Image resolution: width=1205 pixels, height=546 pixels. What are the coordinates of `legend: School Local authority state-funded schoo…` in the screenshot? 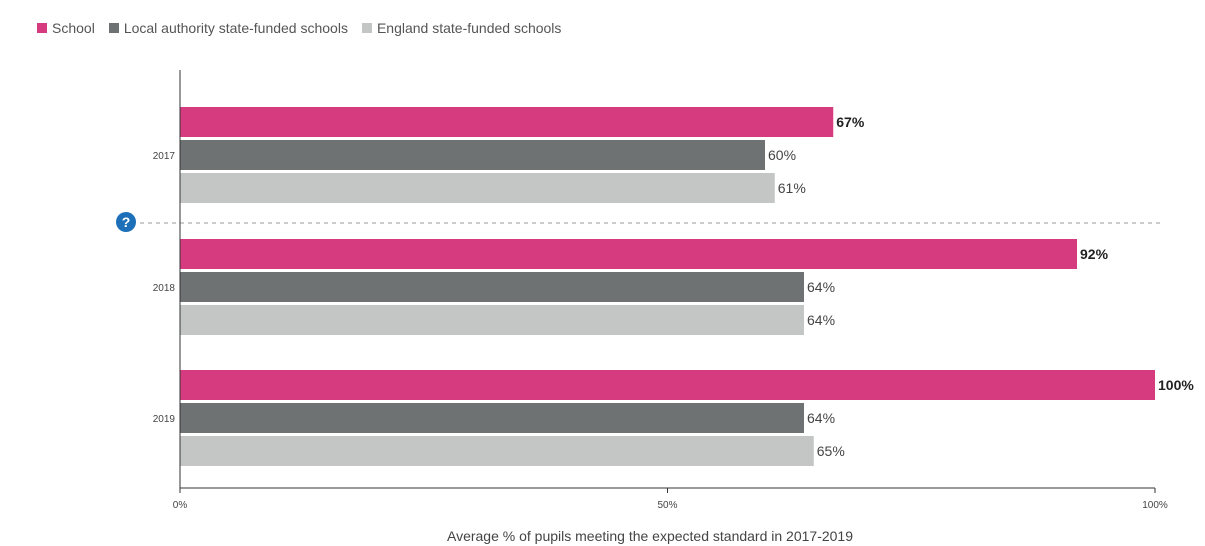 It's located at (299, 28).